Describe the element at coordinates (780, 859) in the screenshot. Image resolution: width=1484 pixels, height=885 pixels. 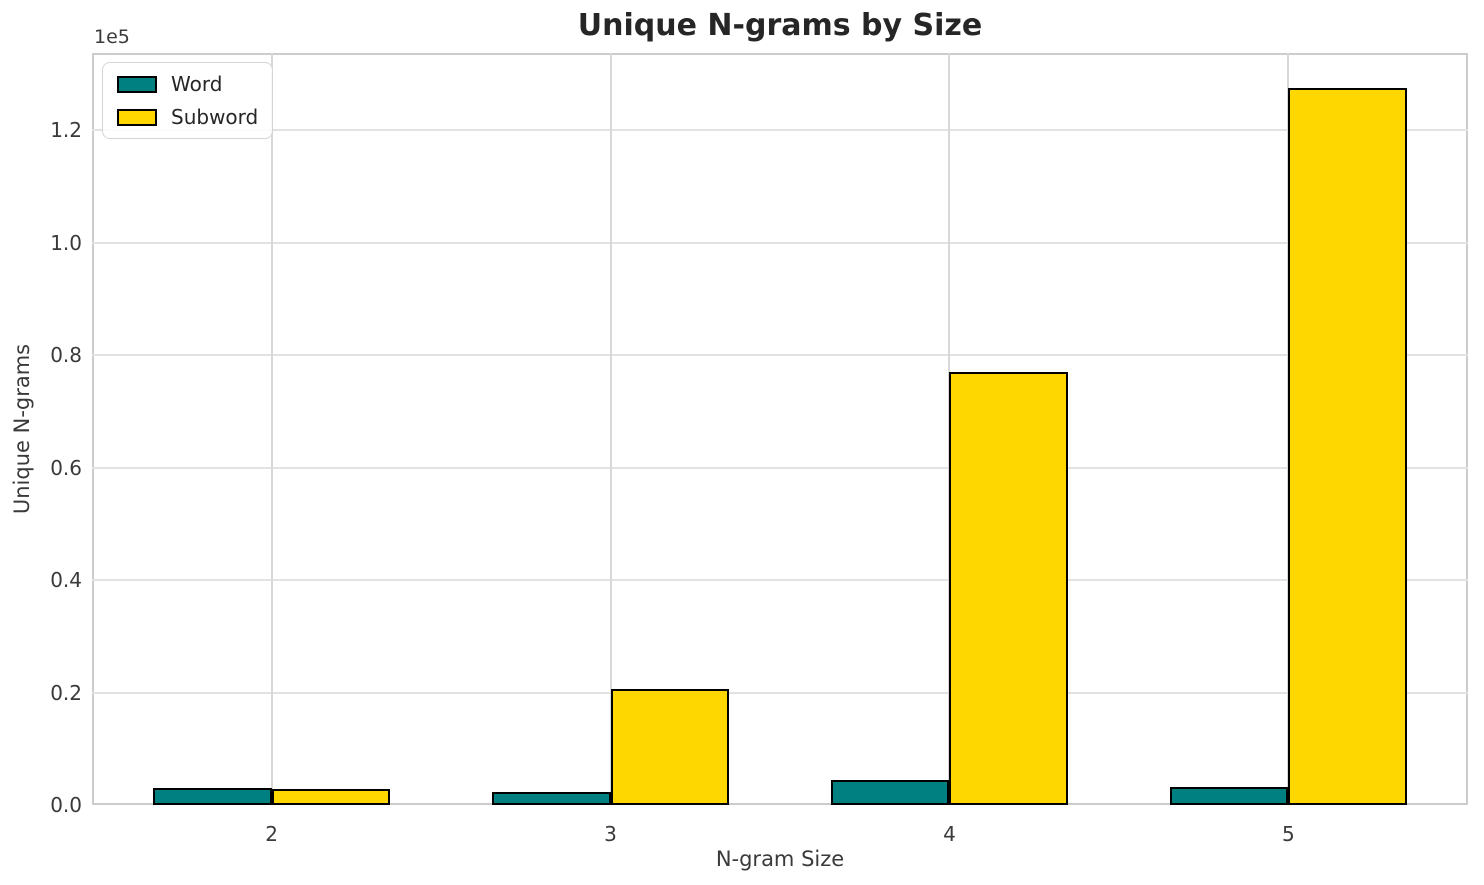
I see `x-axis-label: N-gram Size` at that location.